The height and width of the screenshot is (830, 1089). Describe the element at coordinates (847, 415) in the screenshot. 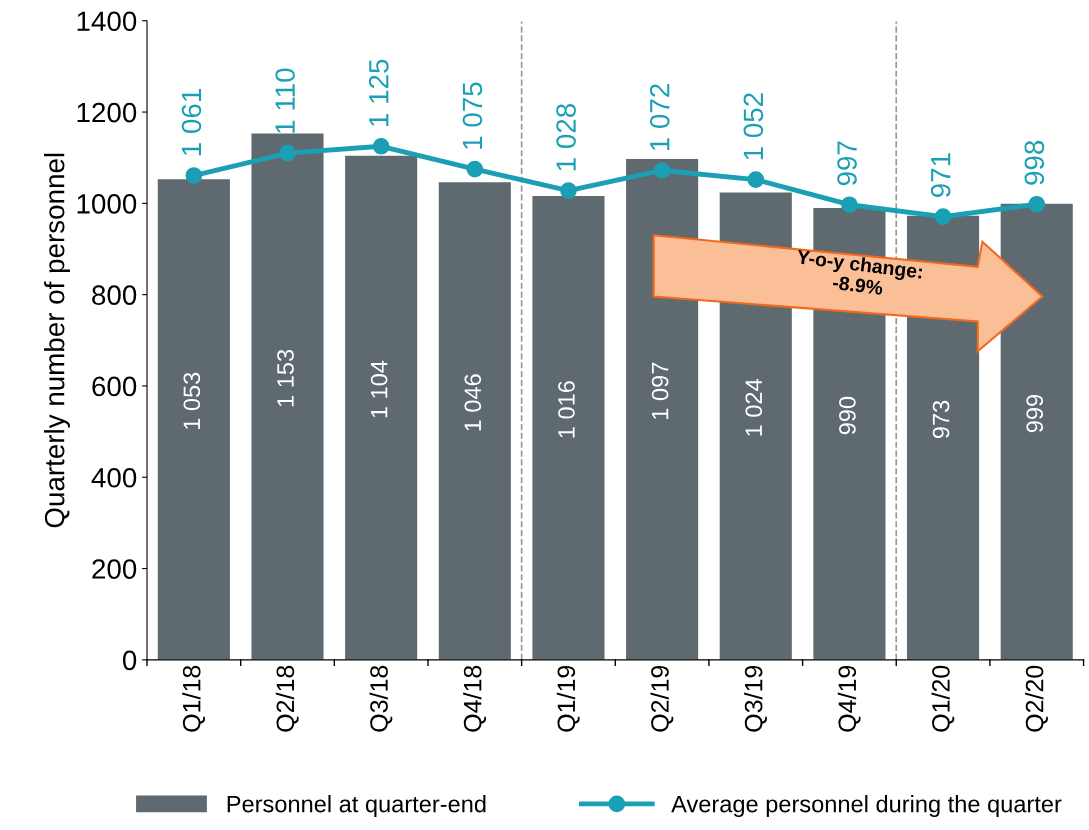

I see `data-label: 990` at that location.